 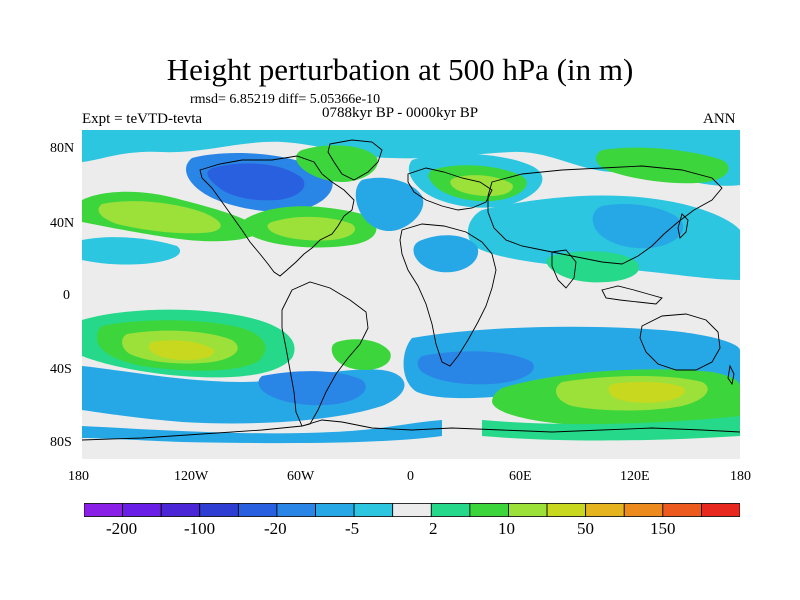 What do you see at coordinates (506, 528) in the screenshot?
I see `colorbar-label: 10` at bounding box center [506, 528].